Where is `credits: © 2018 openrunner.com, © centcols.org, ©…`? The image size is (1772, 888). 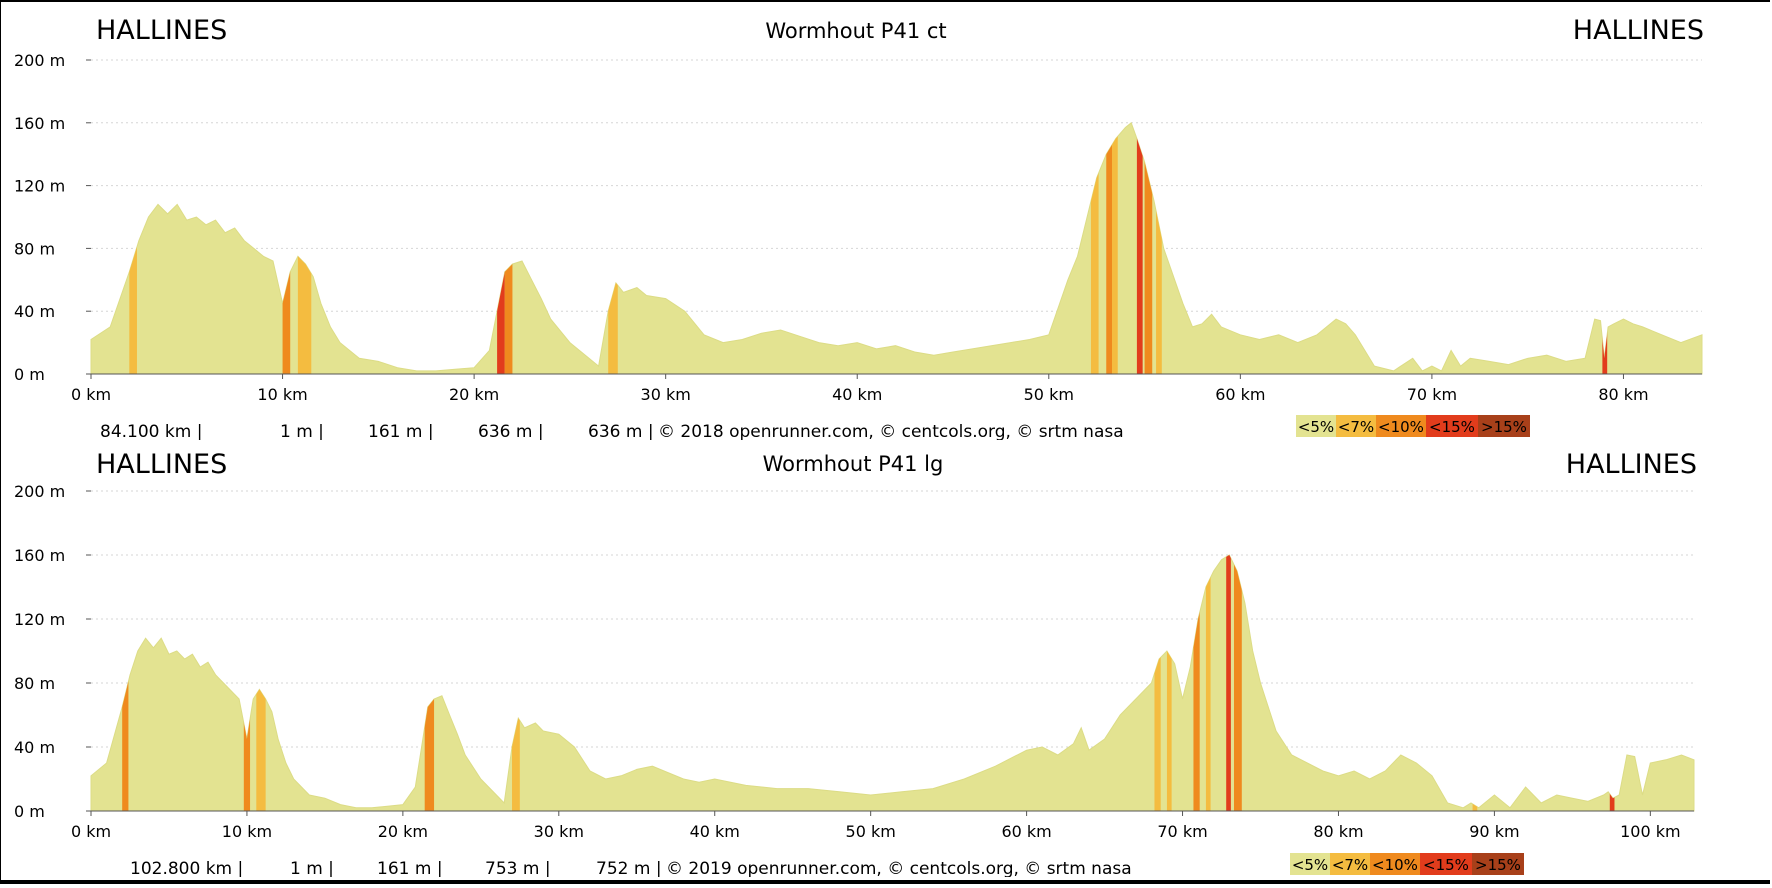 credits: © 2018 openrunner.com, © centcols.org, ©… is located at coordinates (891, 431).